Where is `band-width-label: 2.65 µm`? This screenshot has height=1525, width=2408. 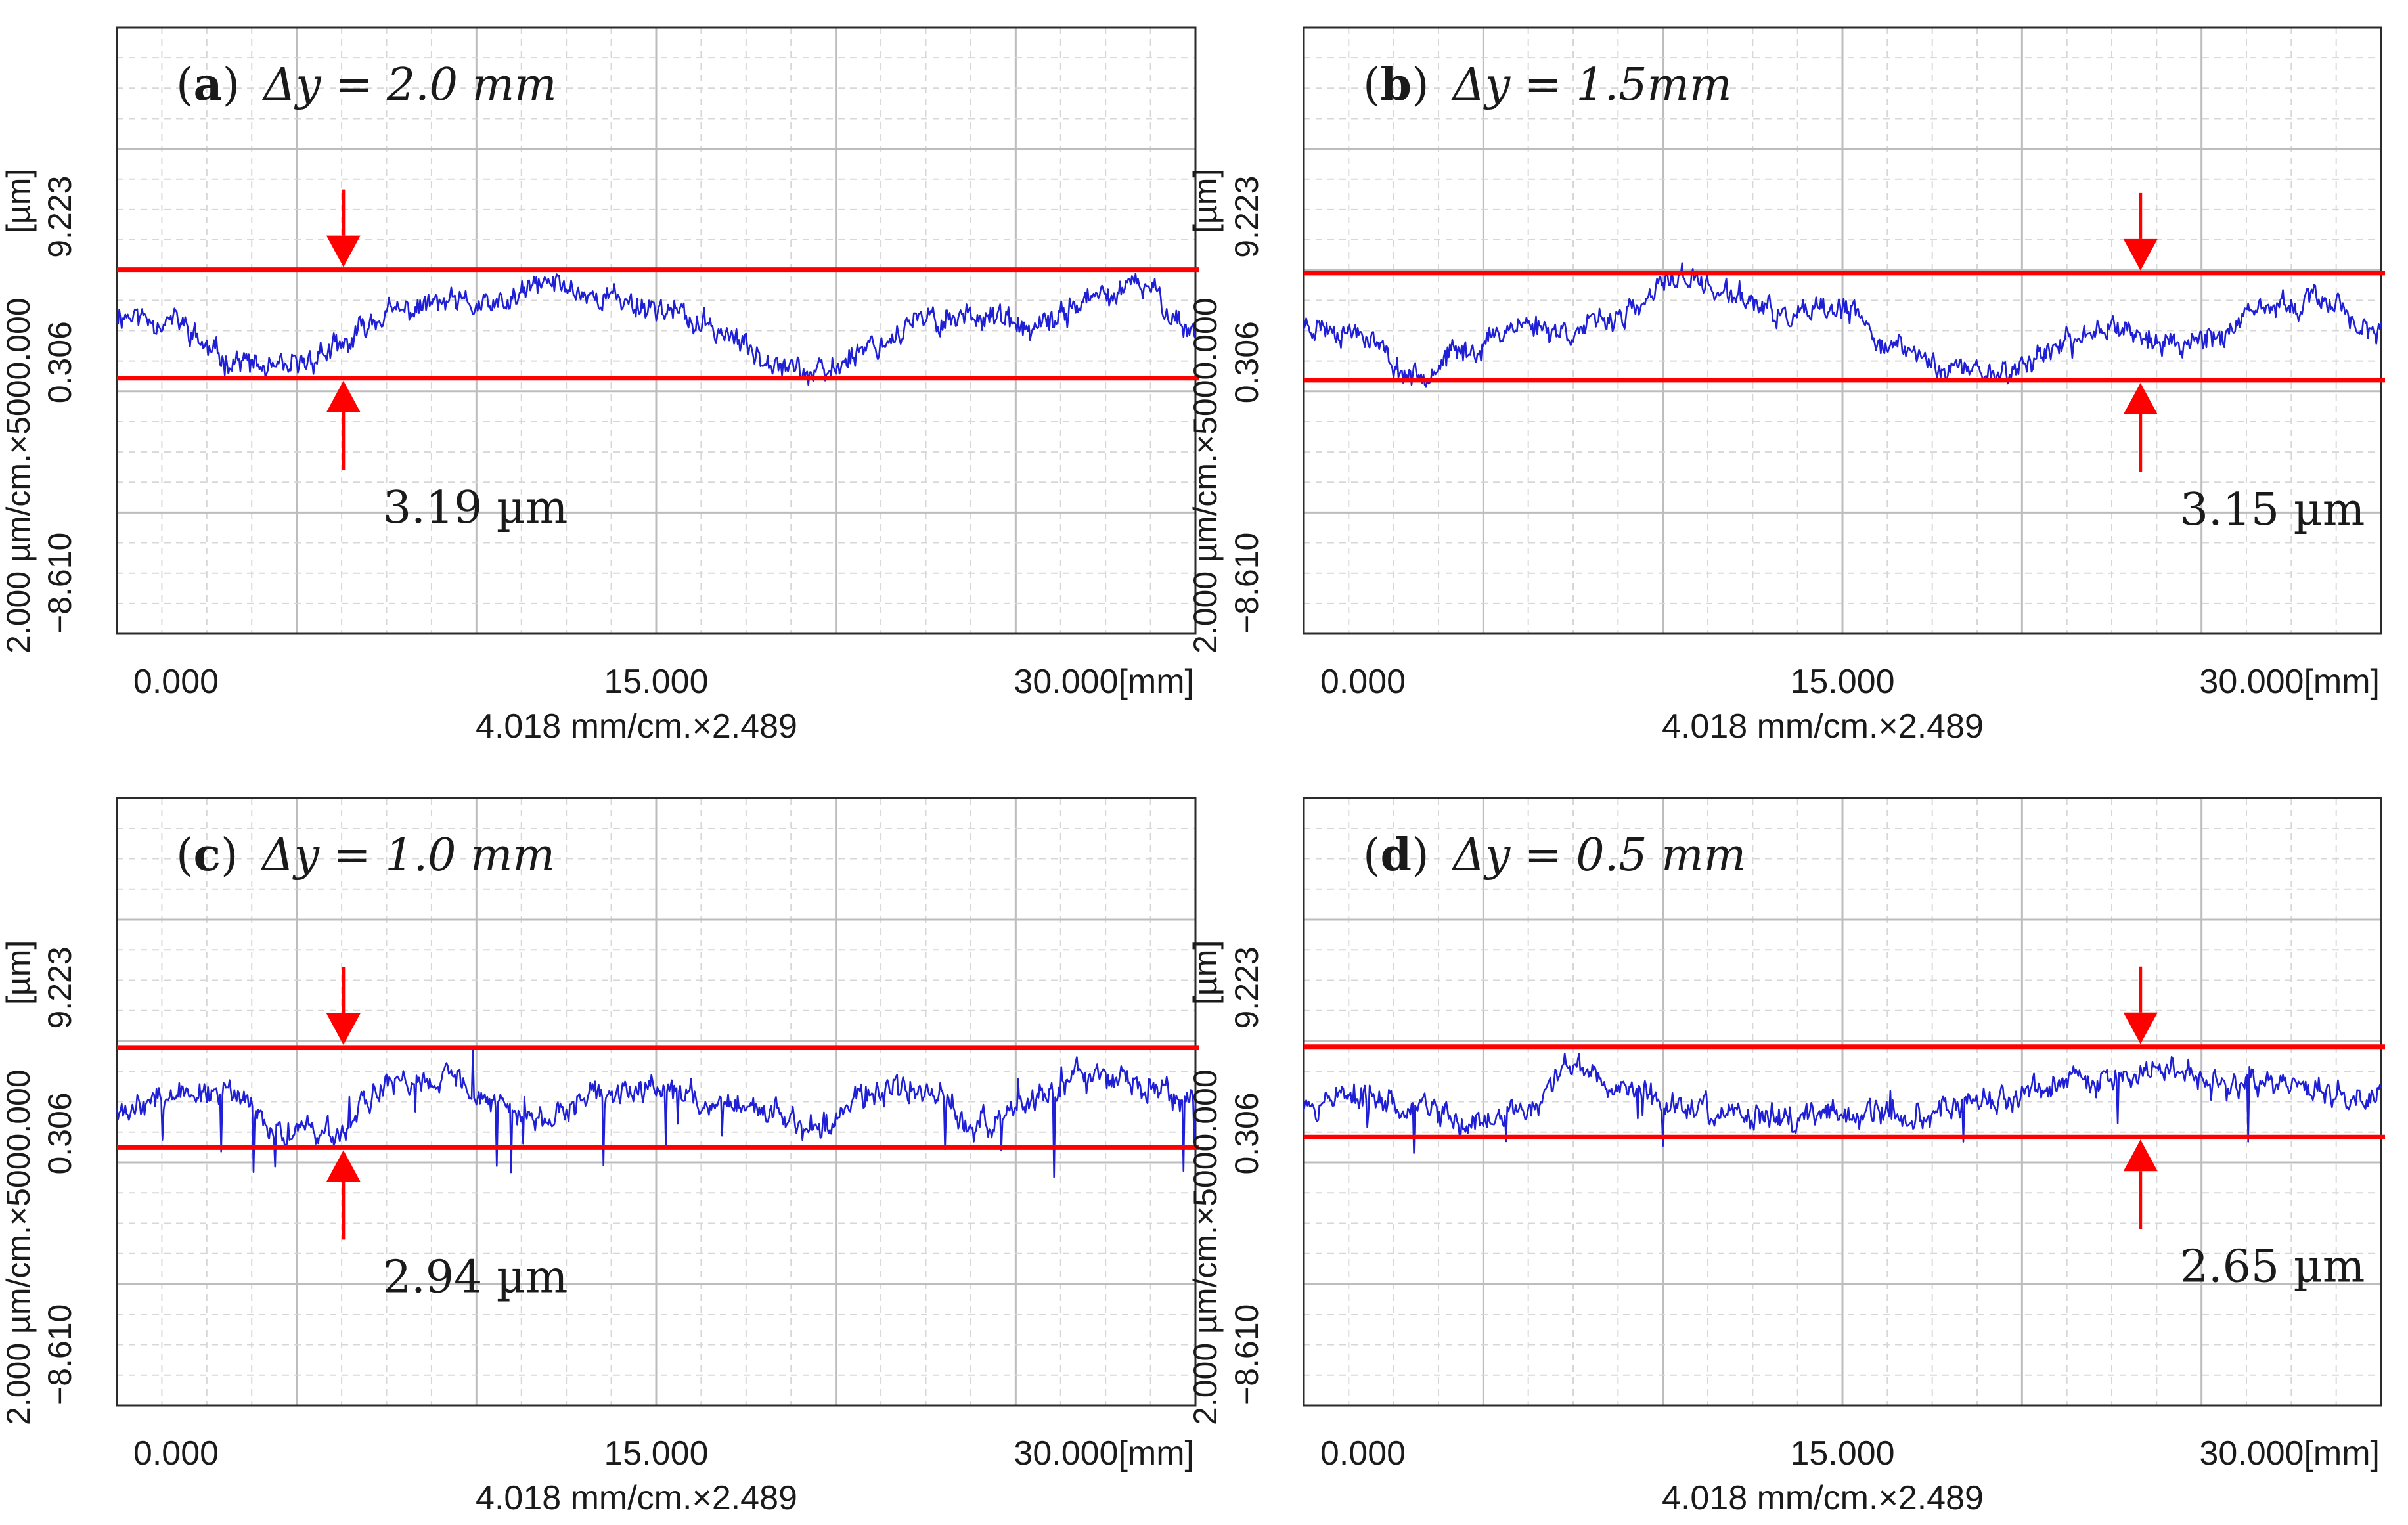
band-width-label: 2.65 µm is located at coordinates (2272, 1267).